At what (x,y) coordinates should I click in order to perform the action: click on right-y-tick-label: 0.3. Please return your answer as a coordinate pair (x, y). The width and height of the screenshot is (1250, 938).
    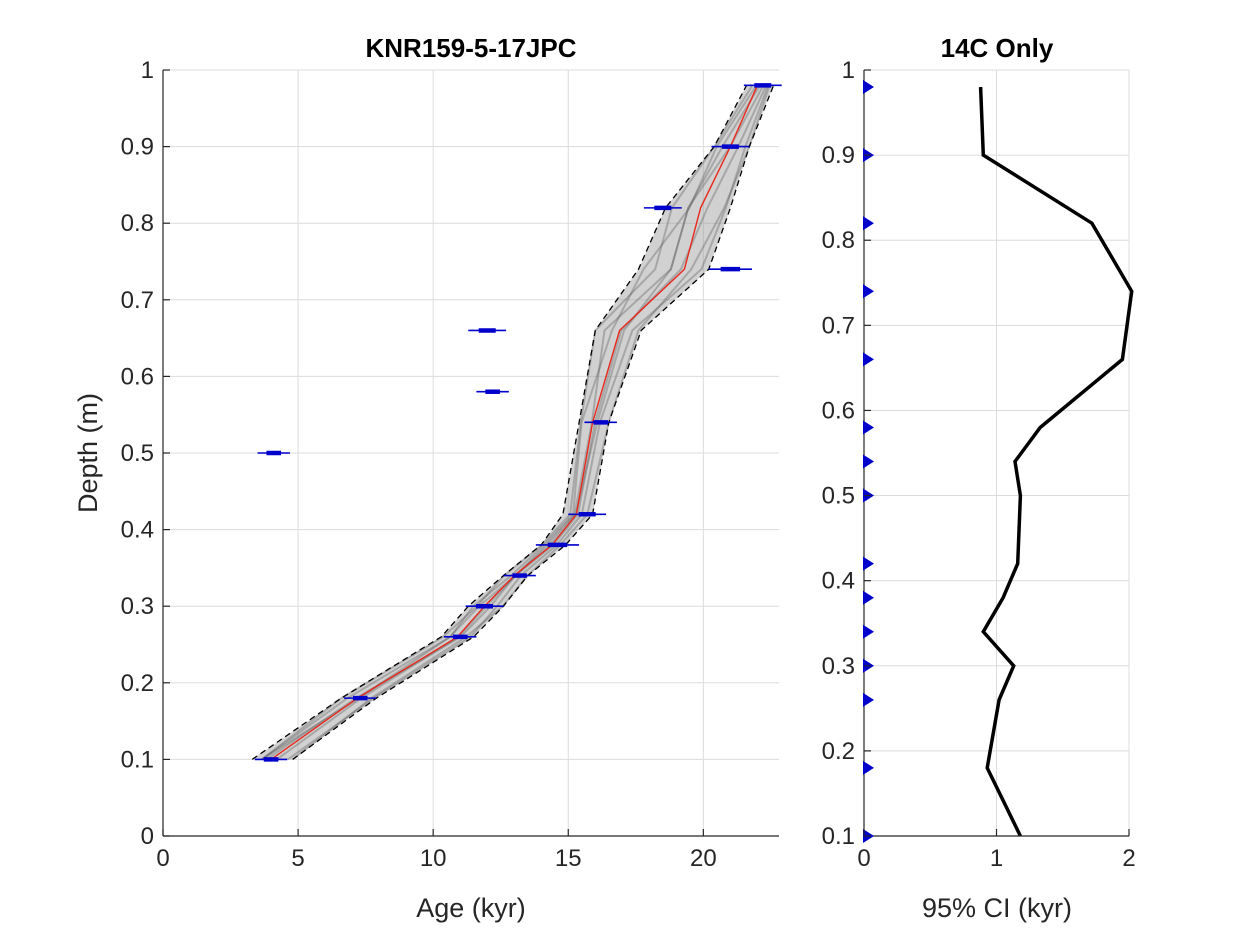
    Looking at the image, I should click on (838, 666).